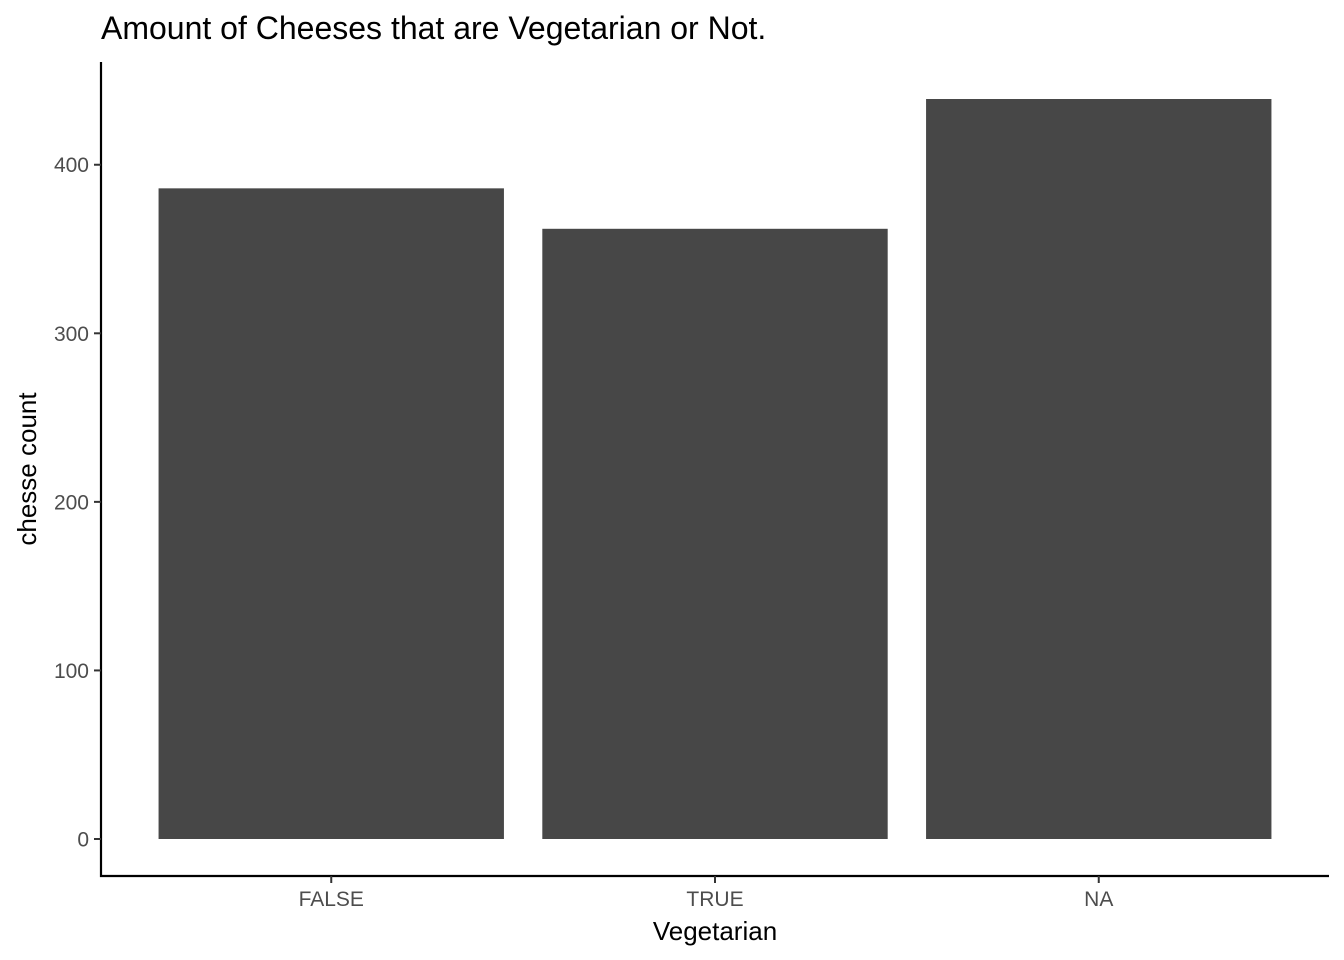 This screenshot has height=960, width=1344. I want to click on x-axis-title: Vegetarian, so click(715, 931).